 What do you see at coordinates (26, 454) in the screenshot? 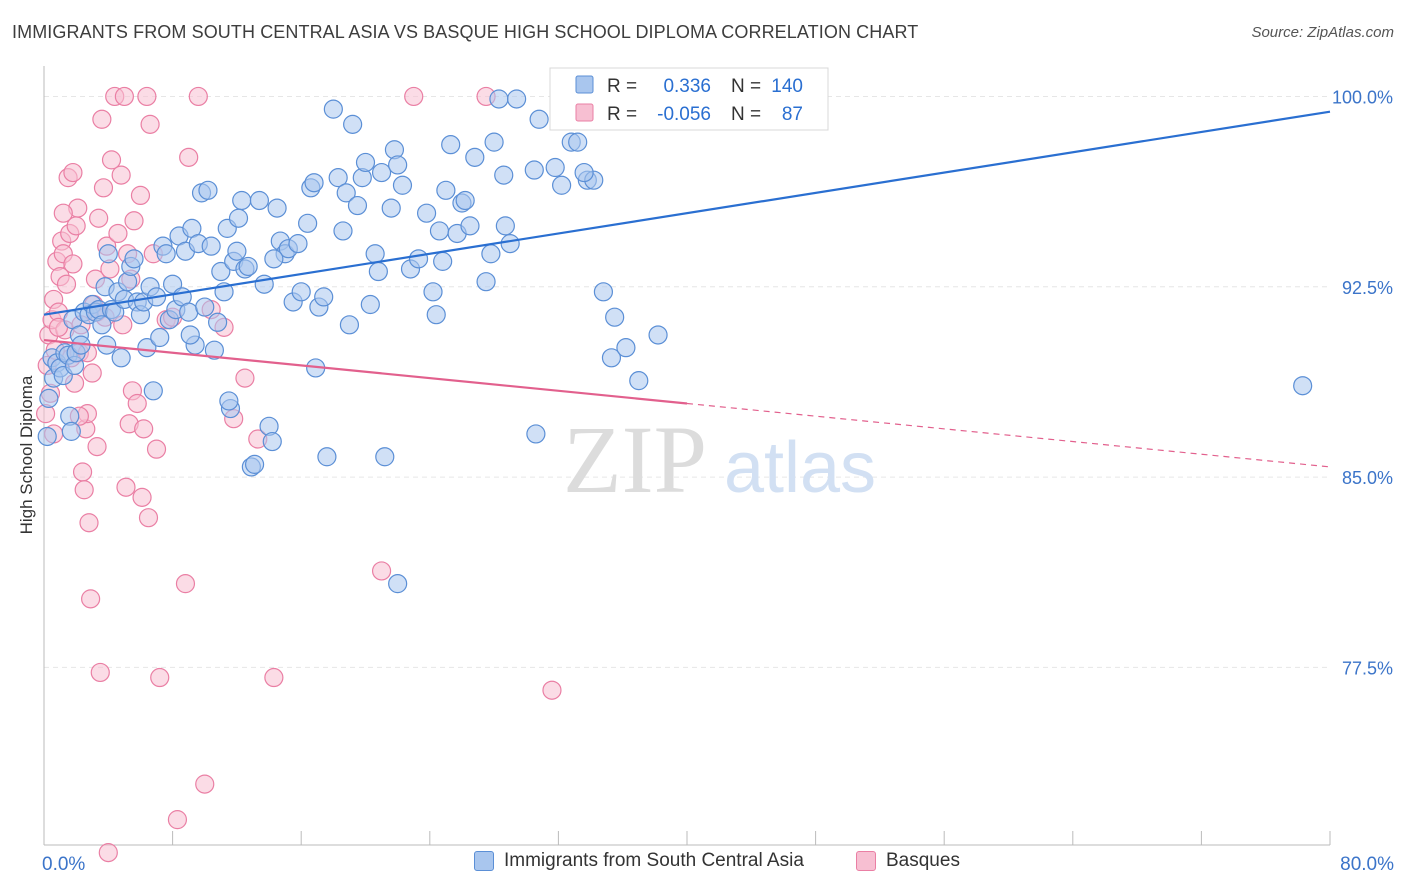
I see `y-axis-label: High School Diploma` at bounding box center [26, 454].